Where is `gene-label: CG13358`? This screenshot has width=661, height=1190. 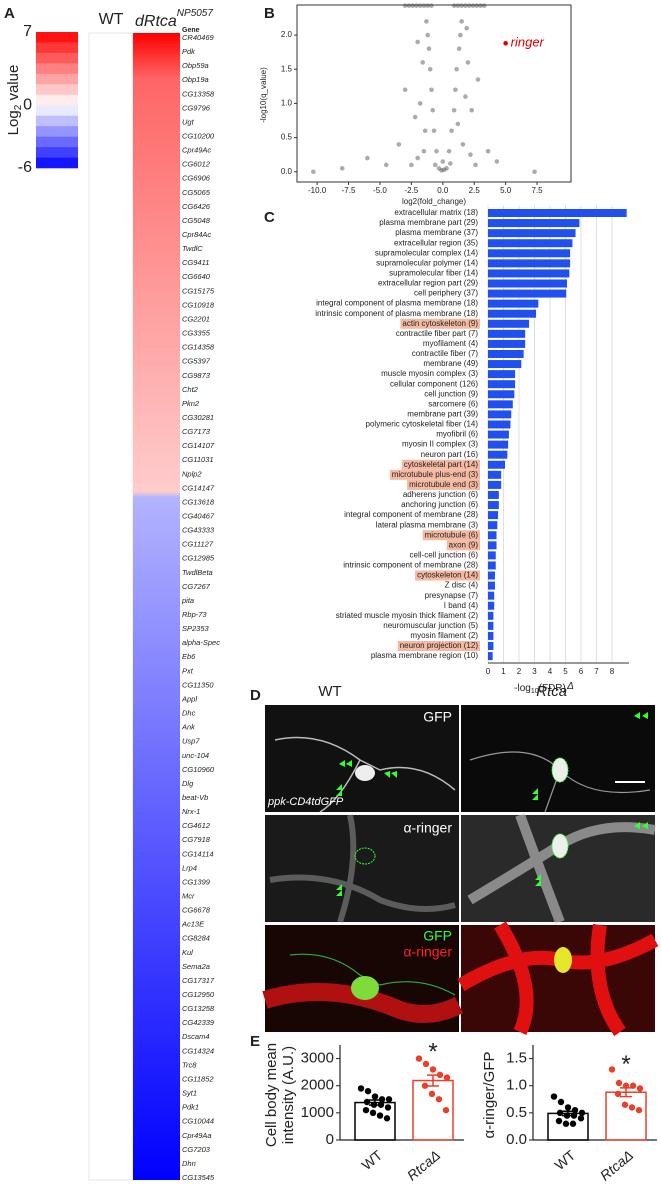 gene-label: CG13358 is located at coordinates (198, 93).